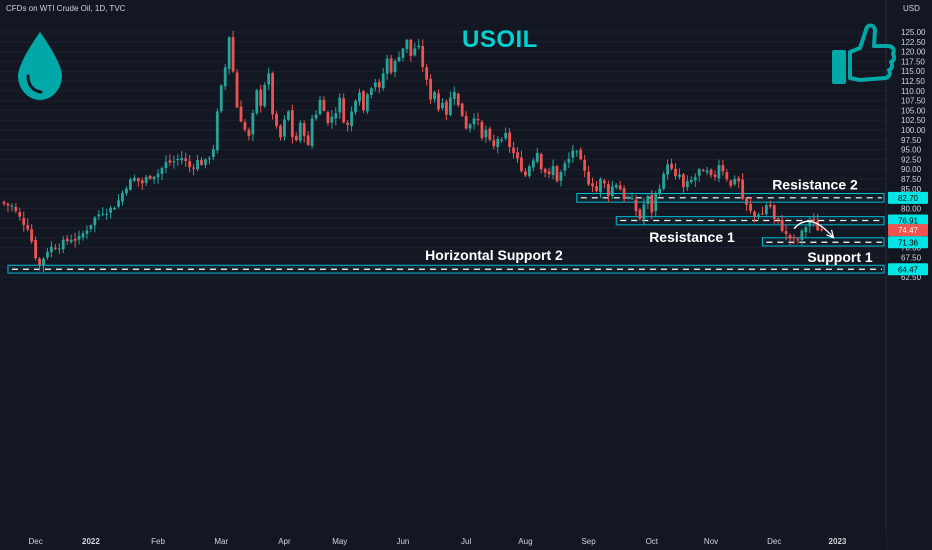 The height and width of the screenshot is (550, 932). Describe the element at coordinates (913, 32) in the screenshot. I see `y-tick-label: 125.00` at that location.